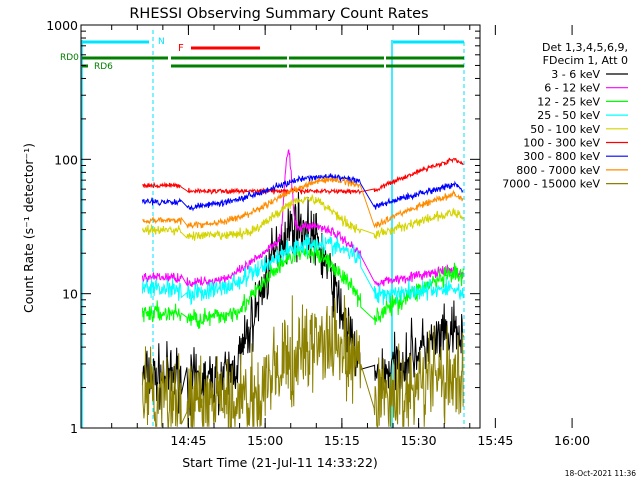 The height and width of the screenshot is (480, 640). I want to click on x-tick-label: 15:15, so click(342, 440).